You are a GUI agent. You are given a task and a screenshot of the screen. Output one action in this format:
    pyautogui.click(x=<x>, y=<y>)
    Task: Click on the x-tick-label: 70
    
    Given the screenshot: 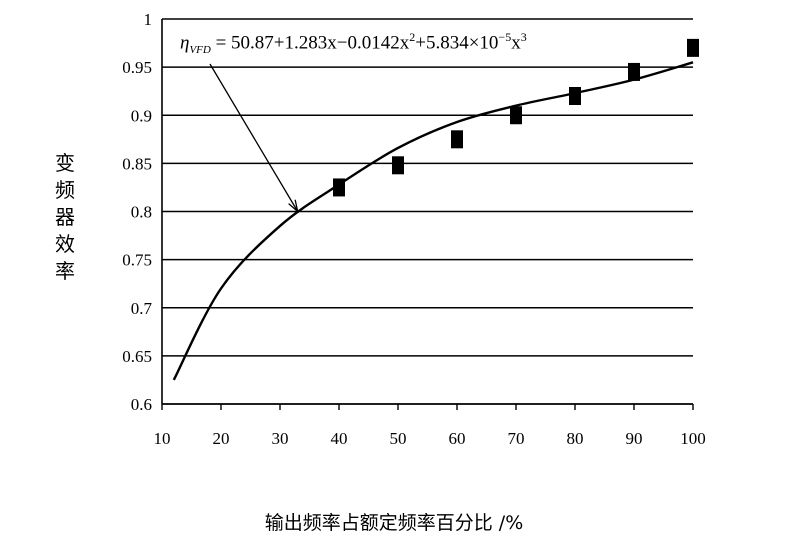 What is the action you would take?
    pyautogui.click(x=516, y=438)
    